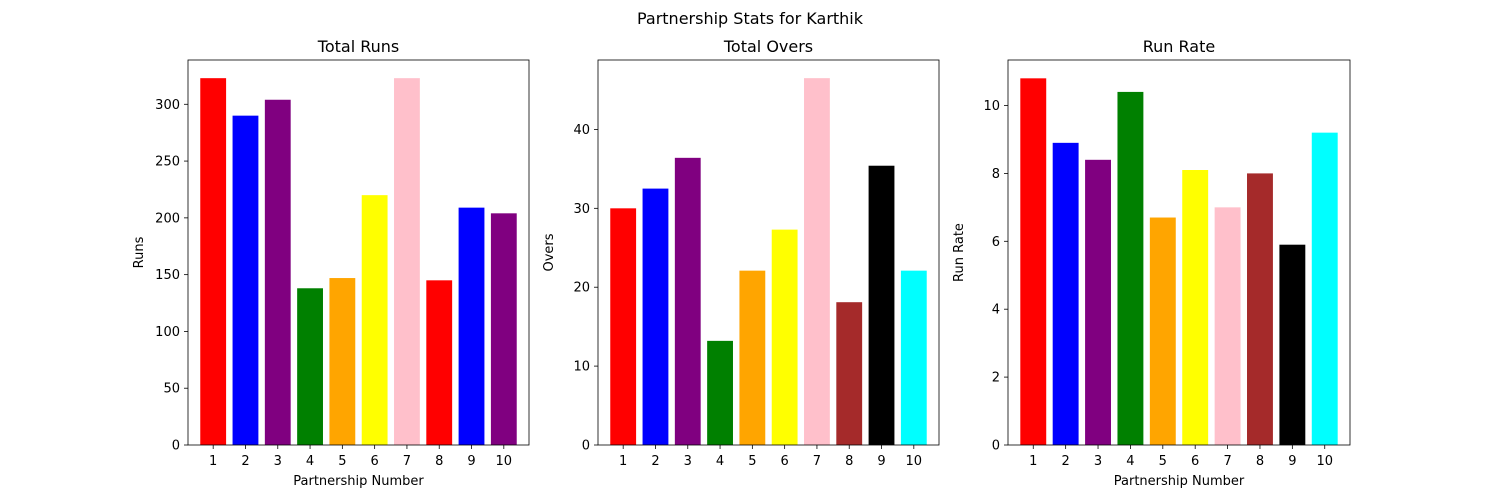 Image resolution: width=1500 pixels, height=500 pixels. Describe the element at coordinates (171, 389) in the screenshot. I see `y-tick-label: 50` at that location.